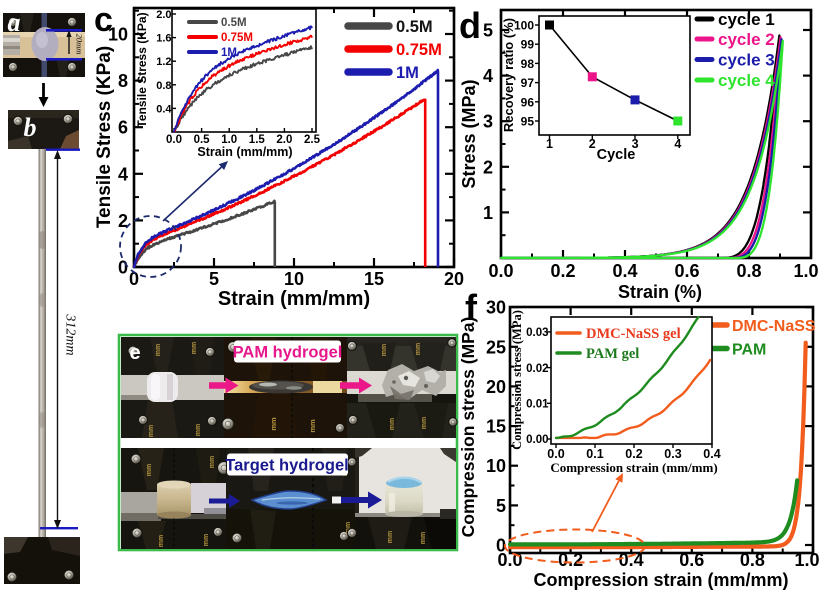 Image resolution: width=821 pixels, height=590 pixels. Describe the element at coordinates (163, 39) in the screenshot. I see `svg-text: 1.6` at that location.